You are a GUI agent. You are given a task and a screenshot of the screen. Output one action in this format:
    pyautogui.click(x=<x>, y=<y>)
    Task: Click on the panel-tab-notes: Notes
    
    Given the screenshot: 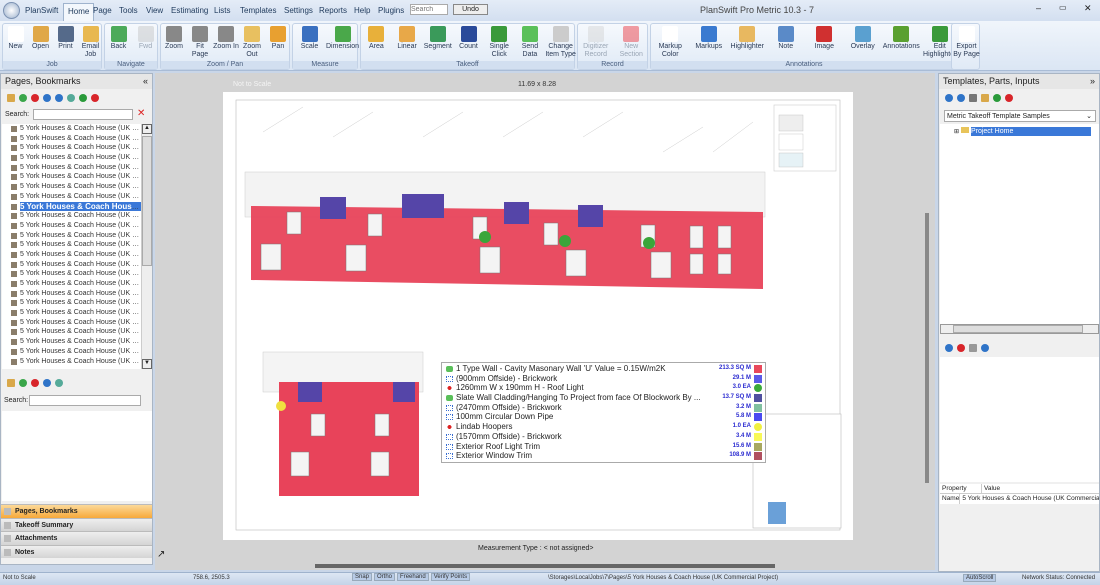 What is the action you would take?
    pyautogui.click(x=76, y=551)
    